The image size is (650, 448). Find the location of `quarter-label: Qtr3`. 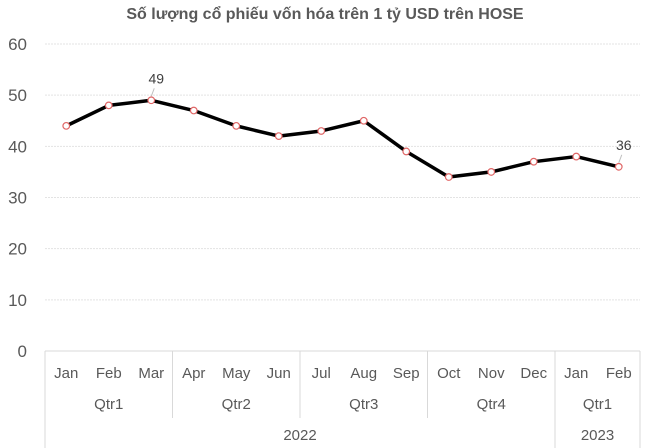

quarter-label: Qtr3 is located at coordinates (363, 404).